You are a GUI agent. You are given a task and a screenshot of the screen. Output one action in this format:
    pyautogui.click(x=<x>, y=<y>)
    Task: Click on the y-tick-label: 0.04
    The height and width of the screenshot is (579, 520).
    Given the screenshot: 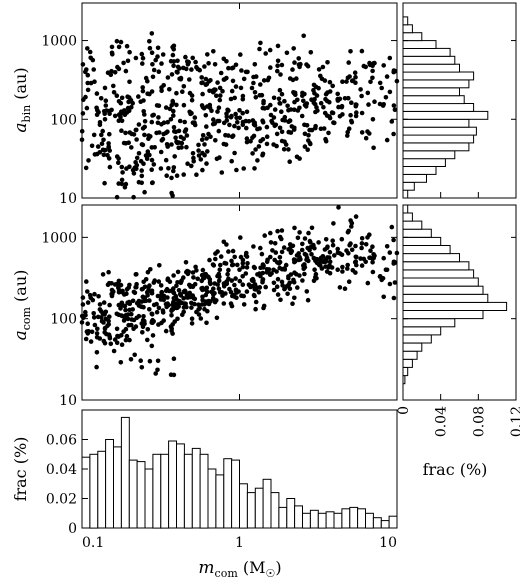 What is the action you would take?
    pyautogui.click(x=61, y=470)
    